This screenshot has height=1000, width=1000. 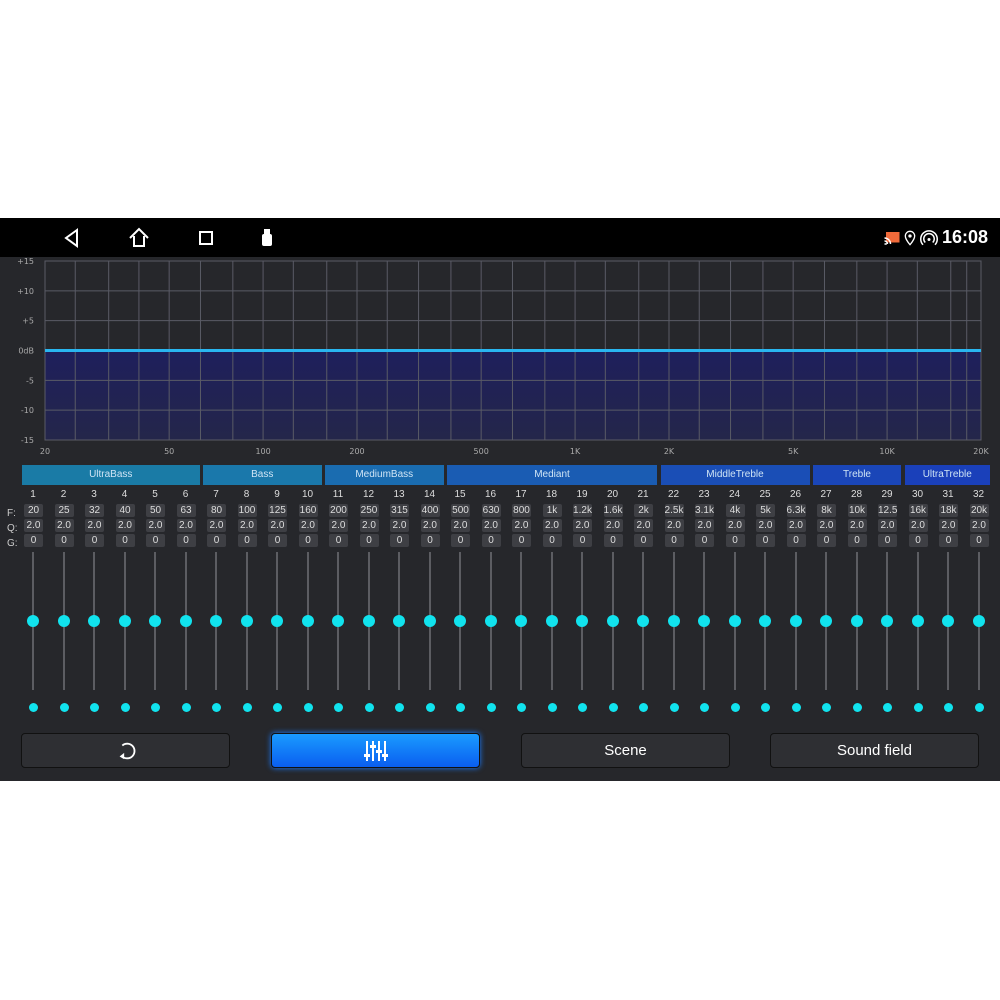 What do you see at coordinates (460, 510) in the screenshot?
I see `frequency-field: 500` at bounding box center [460, 510].